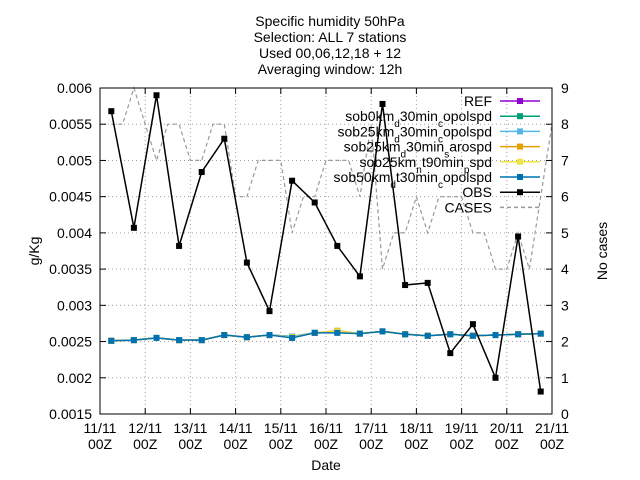 Image resolution: width=640 pixels, height=480 pixels. Describe the element at coordinates (507, 428) in the screenshot. I see `x-tick-label: 20/11` at that location.